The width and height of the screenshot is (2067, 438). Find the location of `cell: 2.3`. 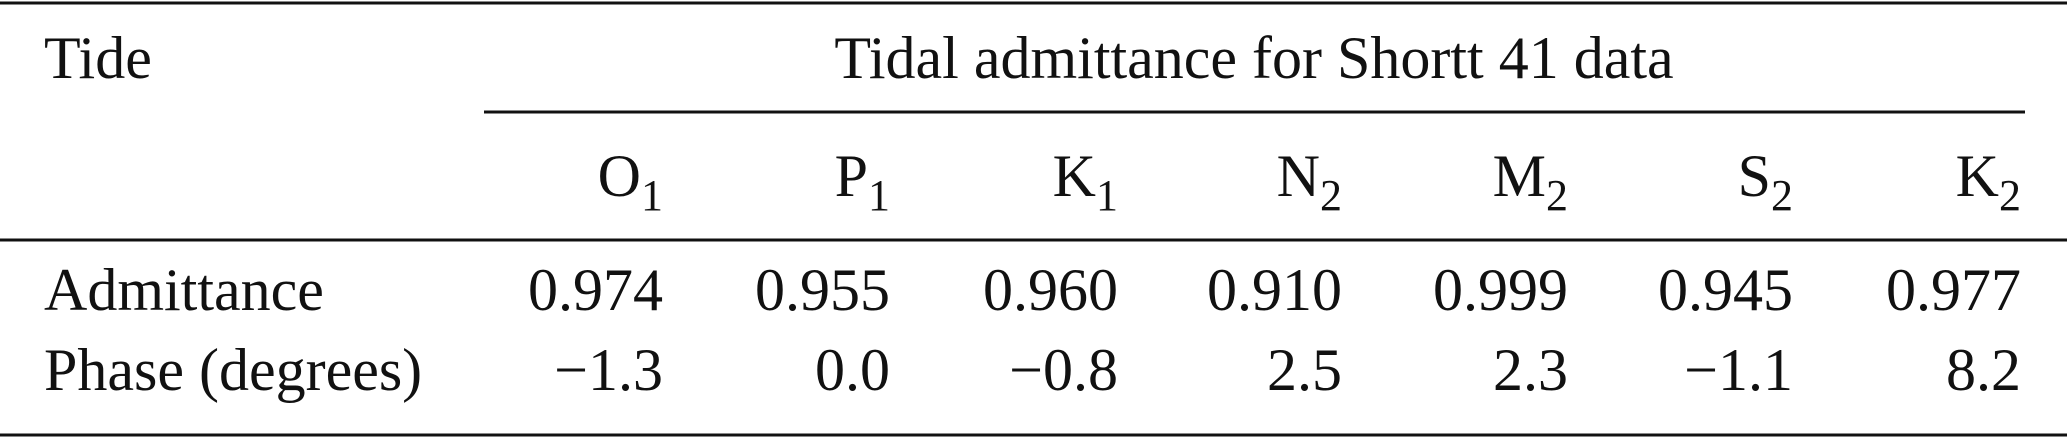

cell: 2.3 is located at coordinates (1530, 370).